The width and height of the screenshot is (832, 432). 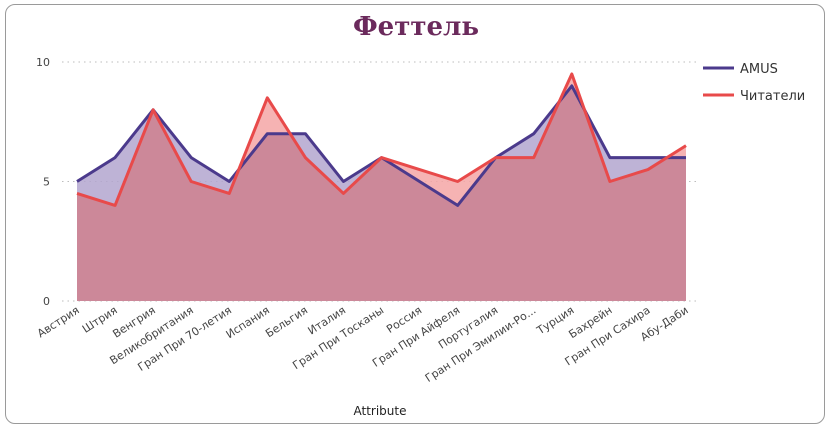 I want to click on x-tick-label: Австрия, so click(x=58, y=322).